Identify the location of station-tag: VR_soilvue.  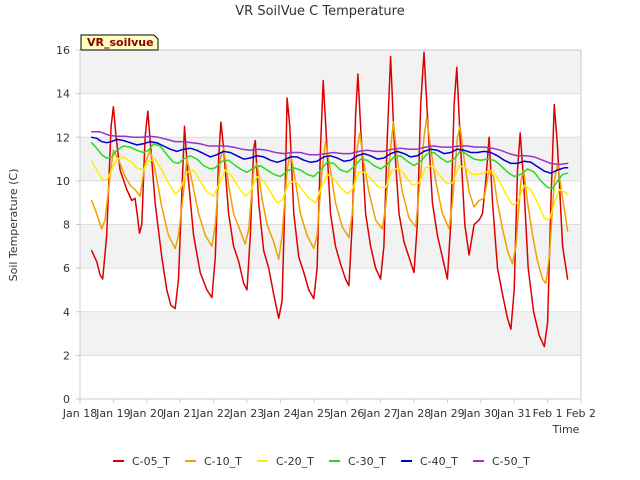
(119, 42).